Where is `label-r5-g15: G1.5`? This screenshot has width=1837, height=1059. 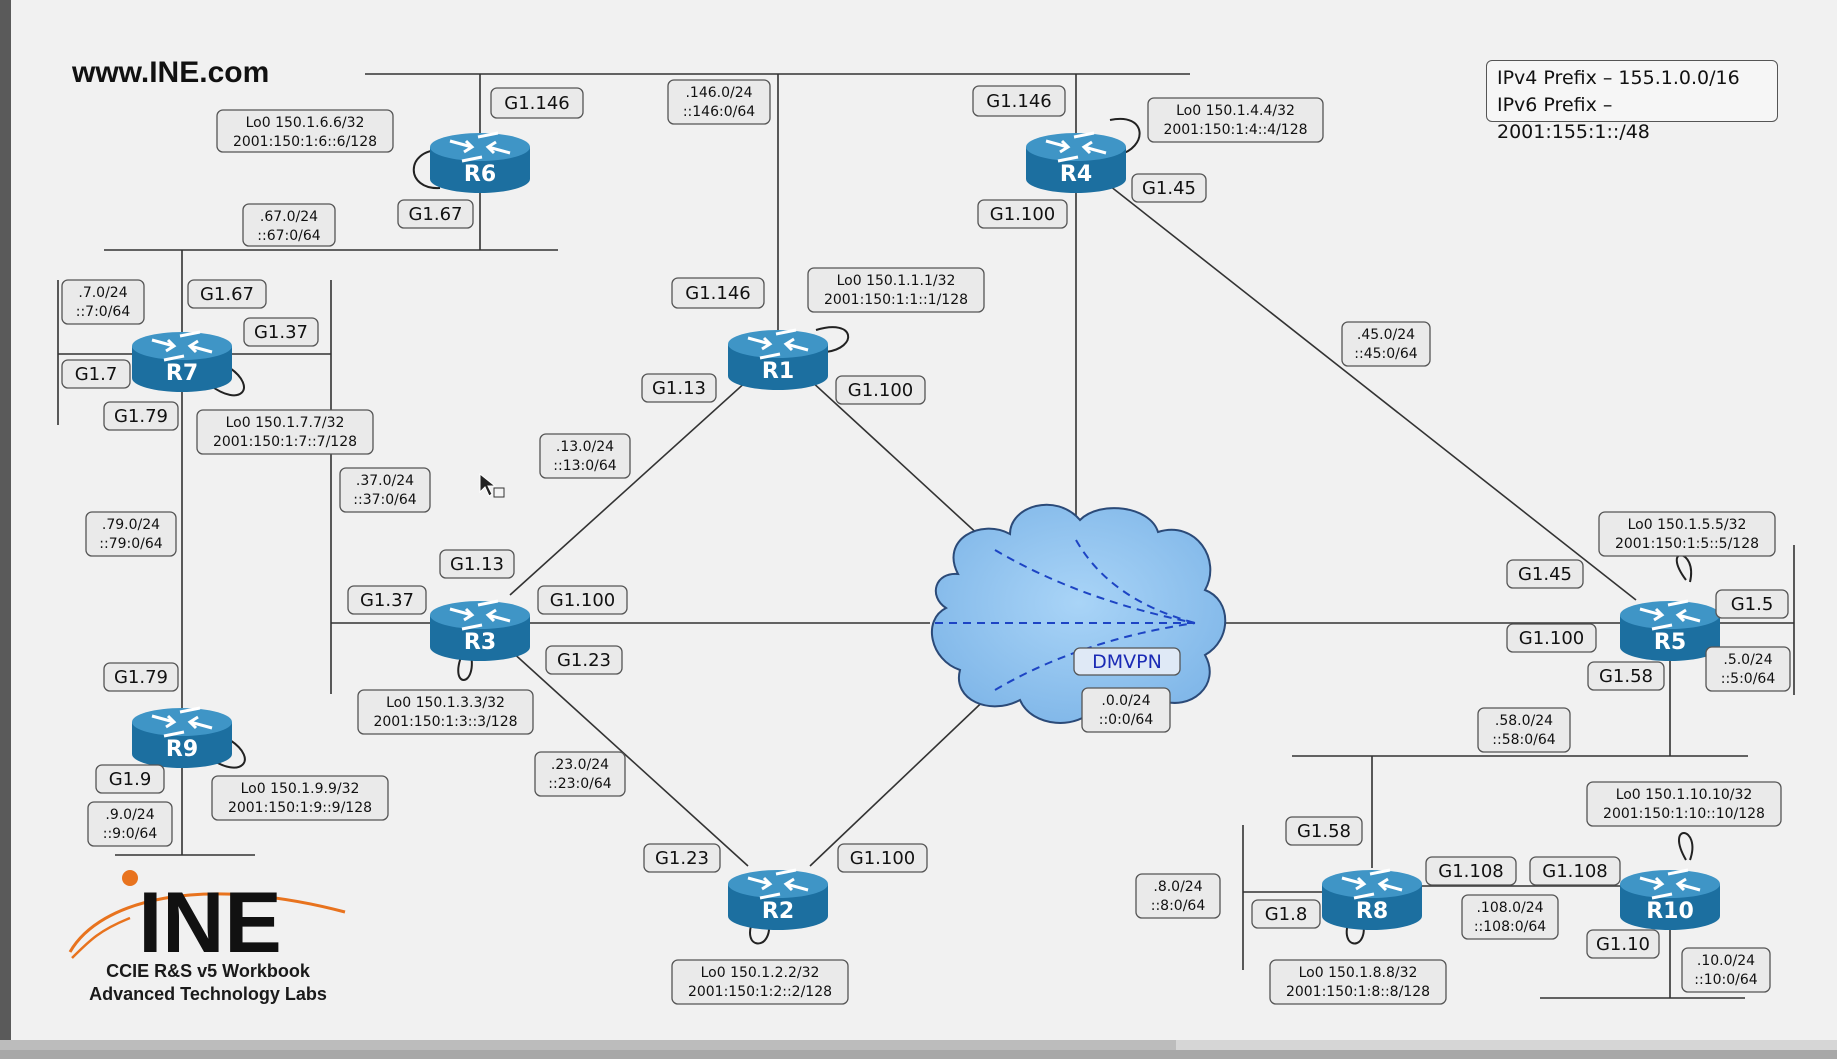 label-r5-g15: G1.5 is located at coordinates (1752, 604).